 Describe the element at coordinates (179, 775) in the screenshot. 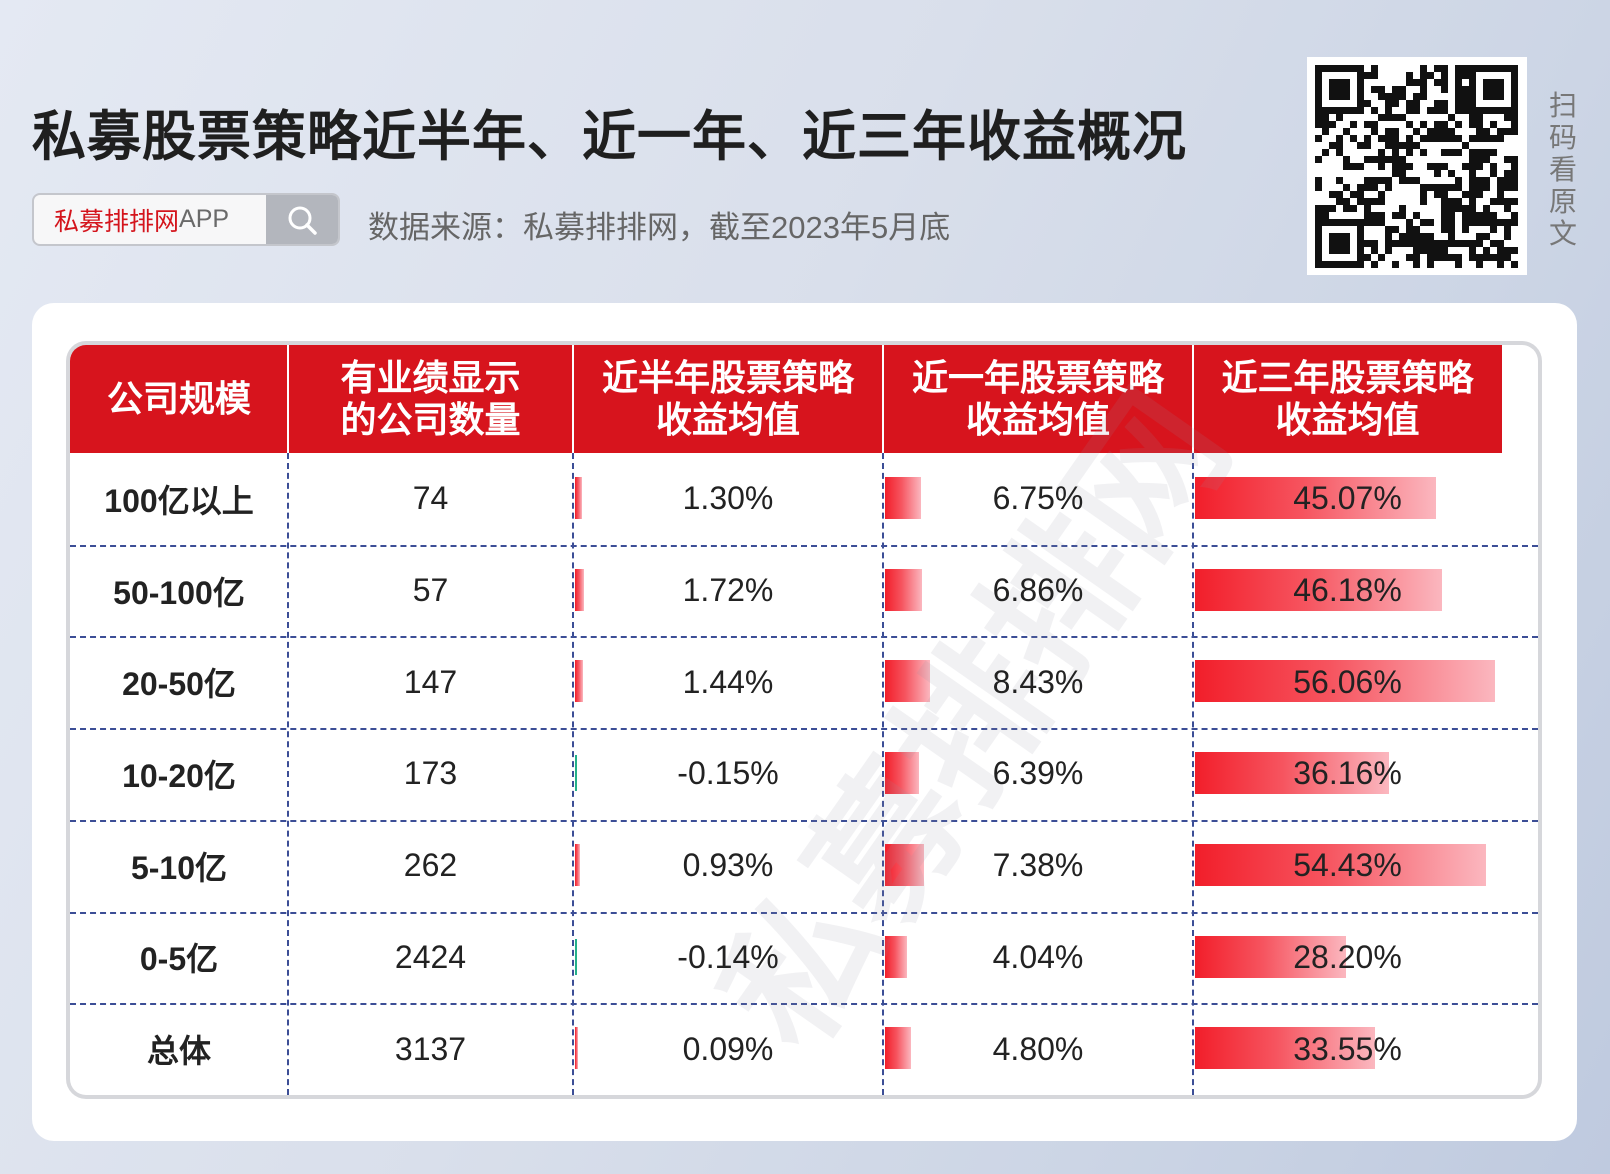

I see `company-size-cell: 10-20亿` at that location.